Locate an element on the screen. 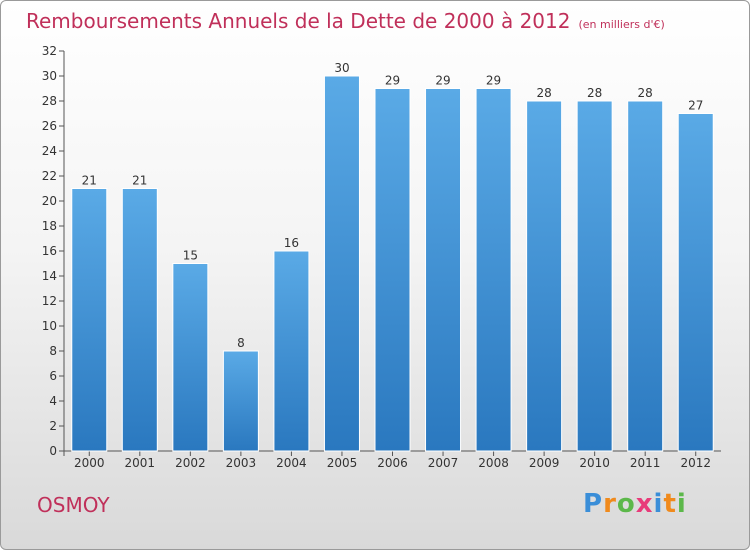 This screenshot has width=750, height=550. place-name: OSMOY is located at coordinates (73, 505).